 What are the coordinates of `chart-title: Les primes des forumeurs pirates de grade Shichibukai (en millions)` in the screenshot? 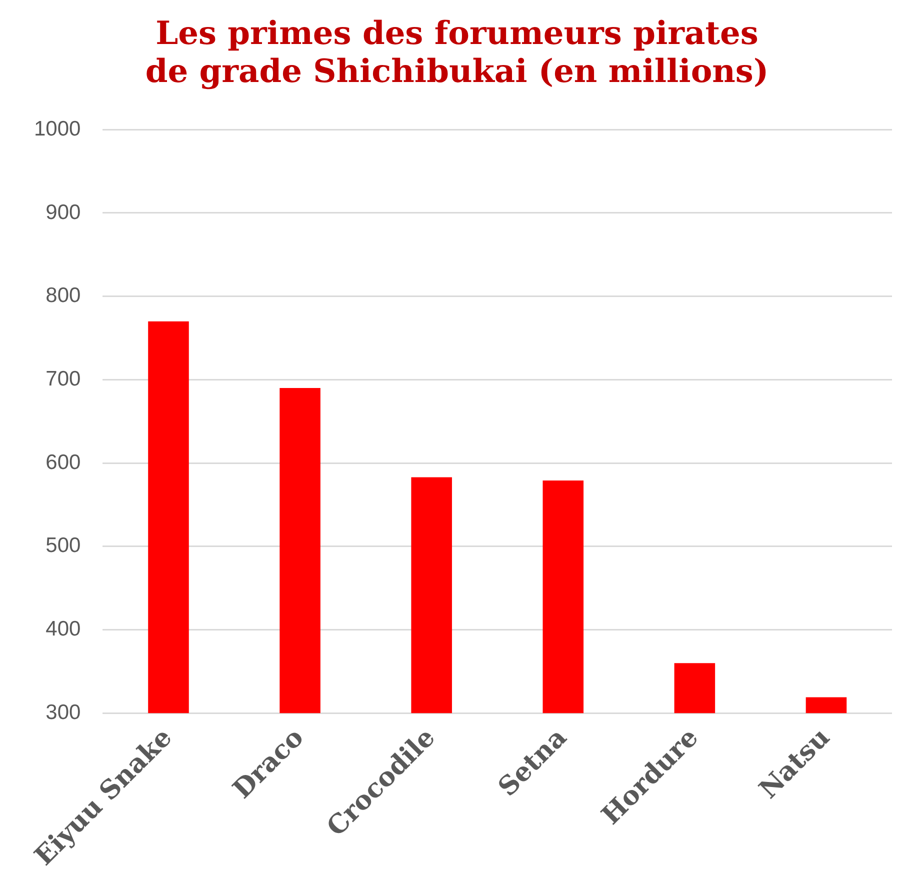 It's located at (457, 52).